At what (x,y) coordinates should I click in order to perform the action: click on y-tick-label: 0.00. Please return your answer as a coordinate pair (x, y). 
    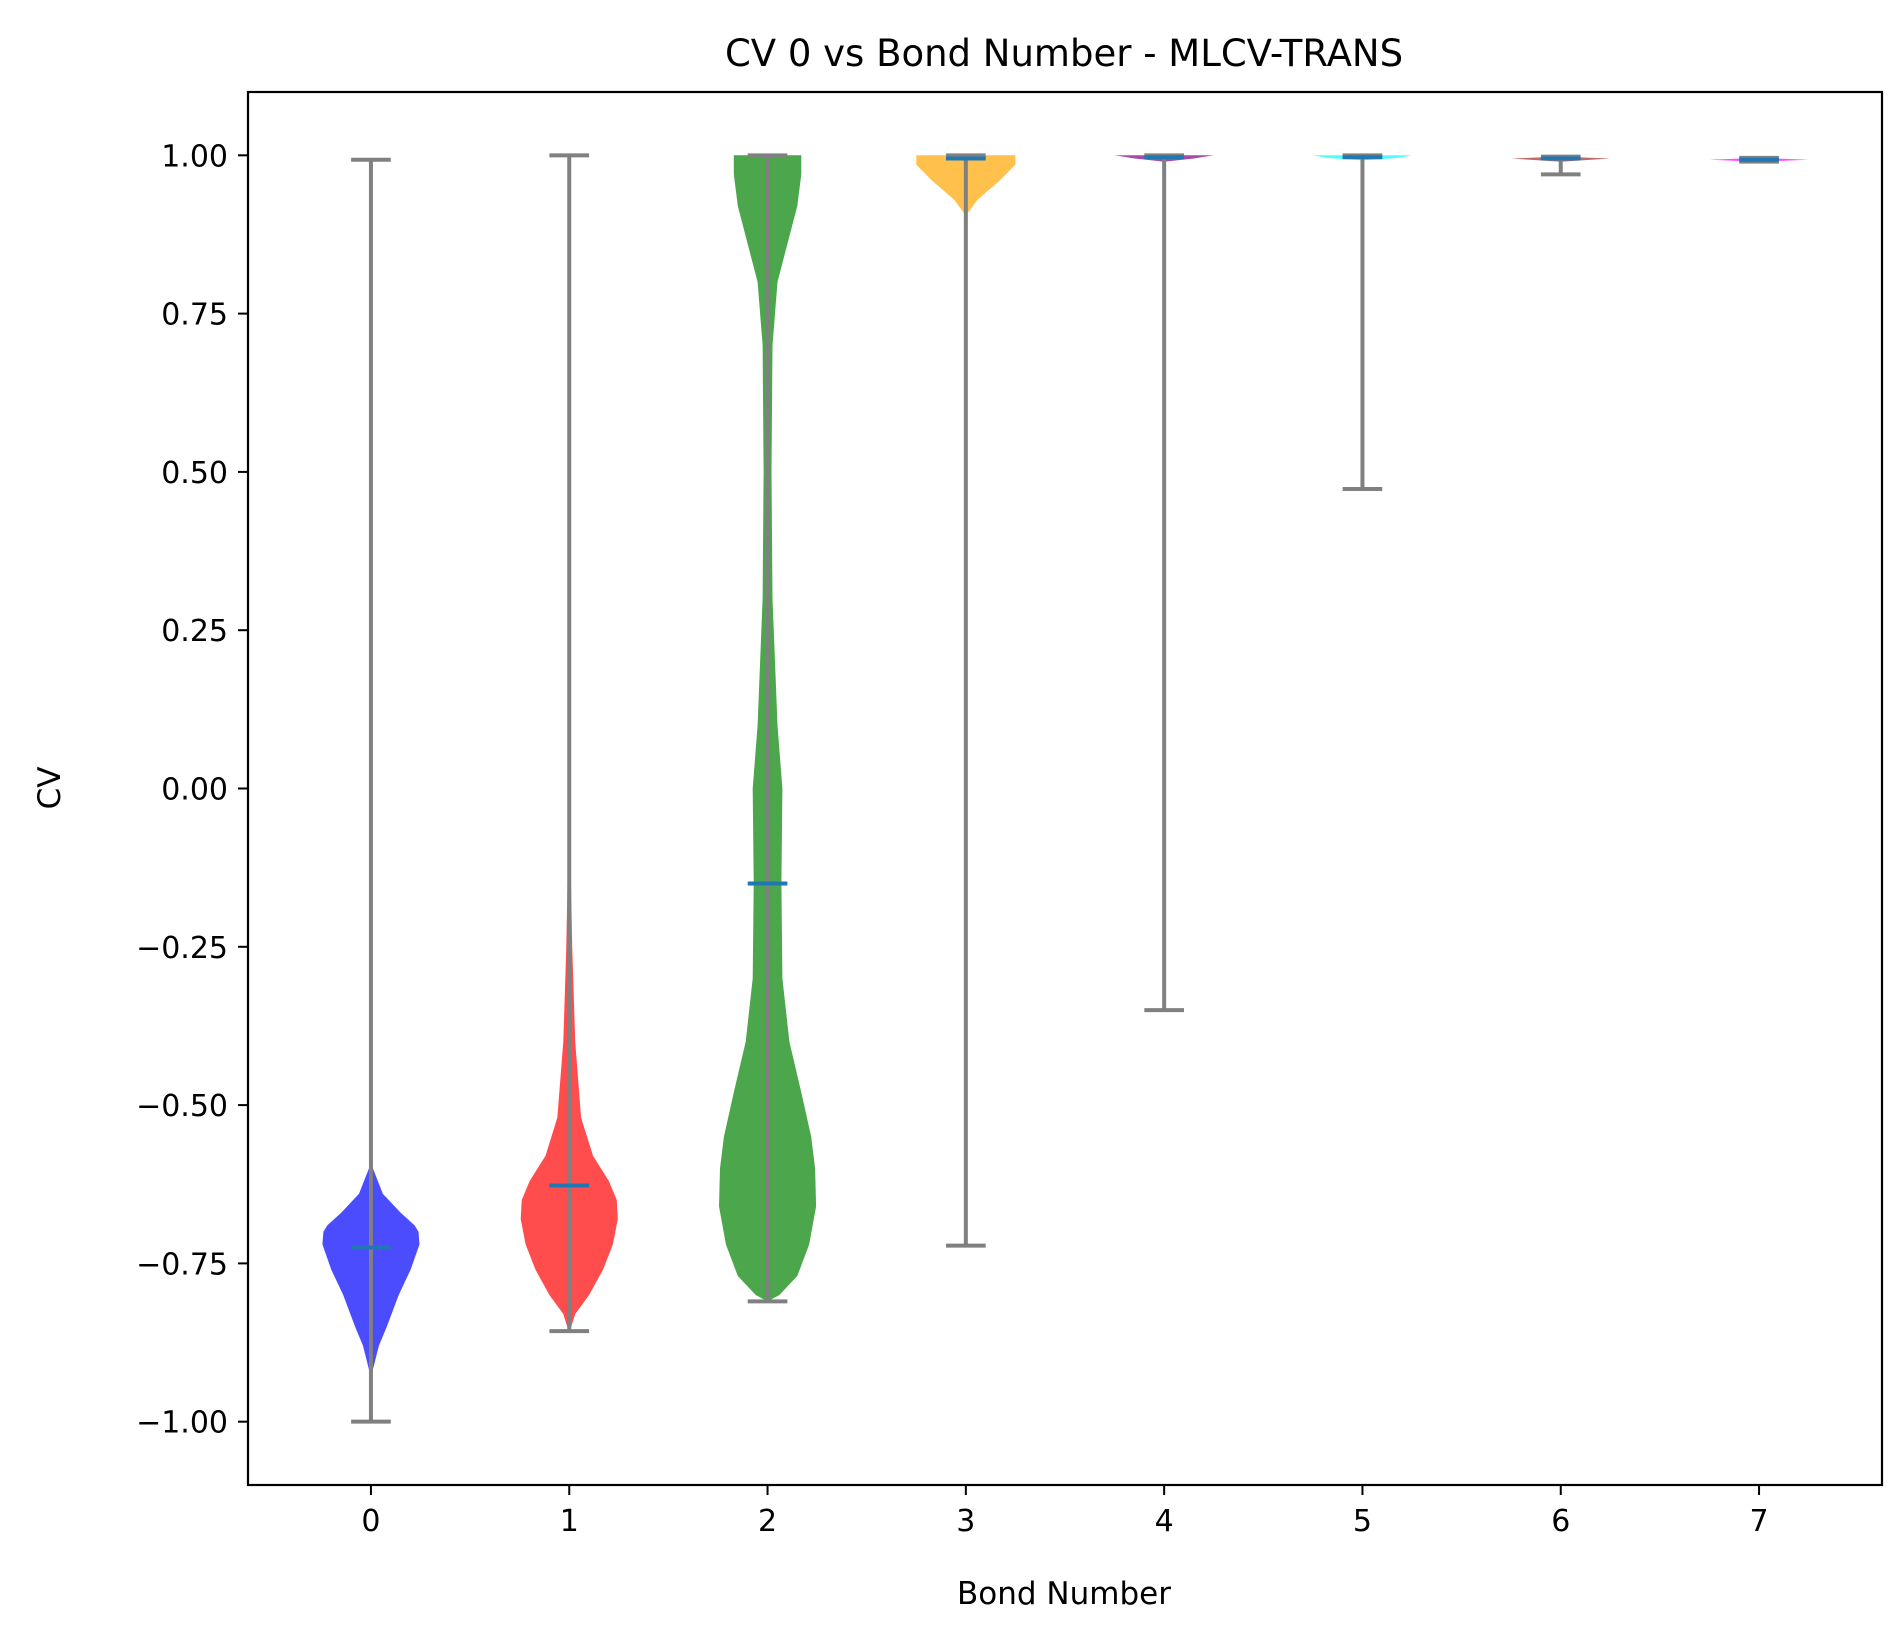
    Looking at the image, I should click on (194, 790).